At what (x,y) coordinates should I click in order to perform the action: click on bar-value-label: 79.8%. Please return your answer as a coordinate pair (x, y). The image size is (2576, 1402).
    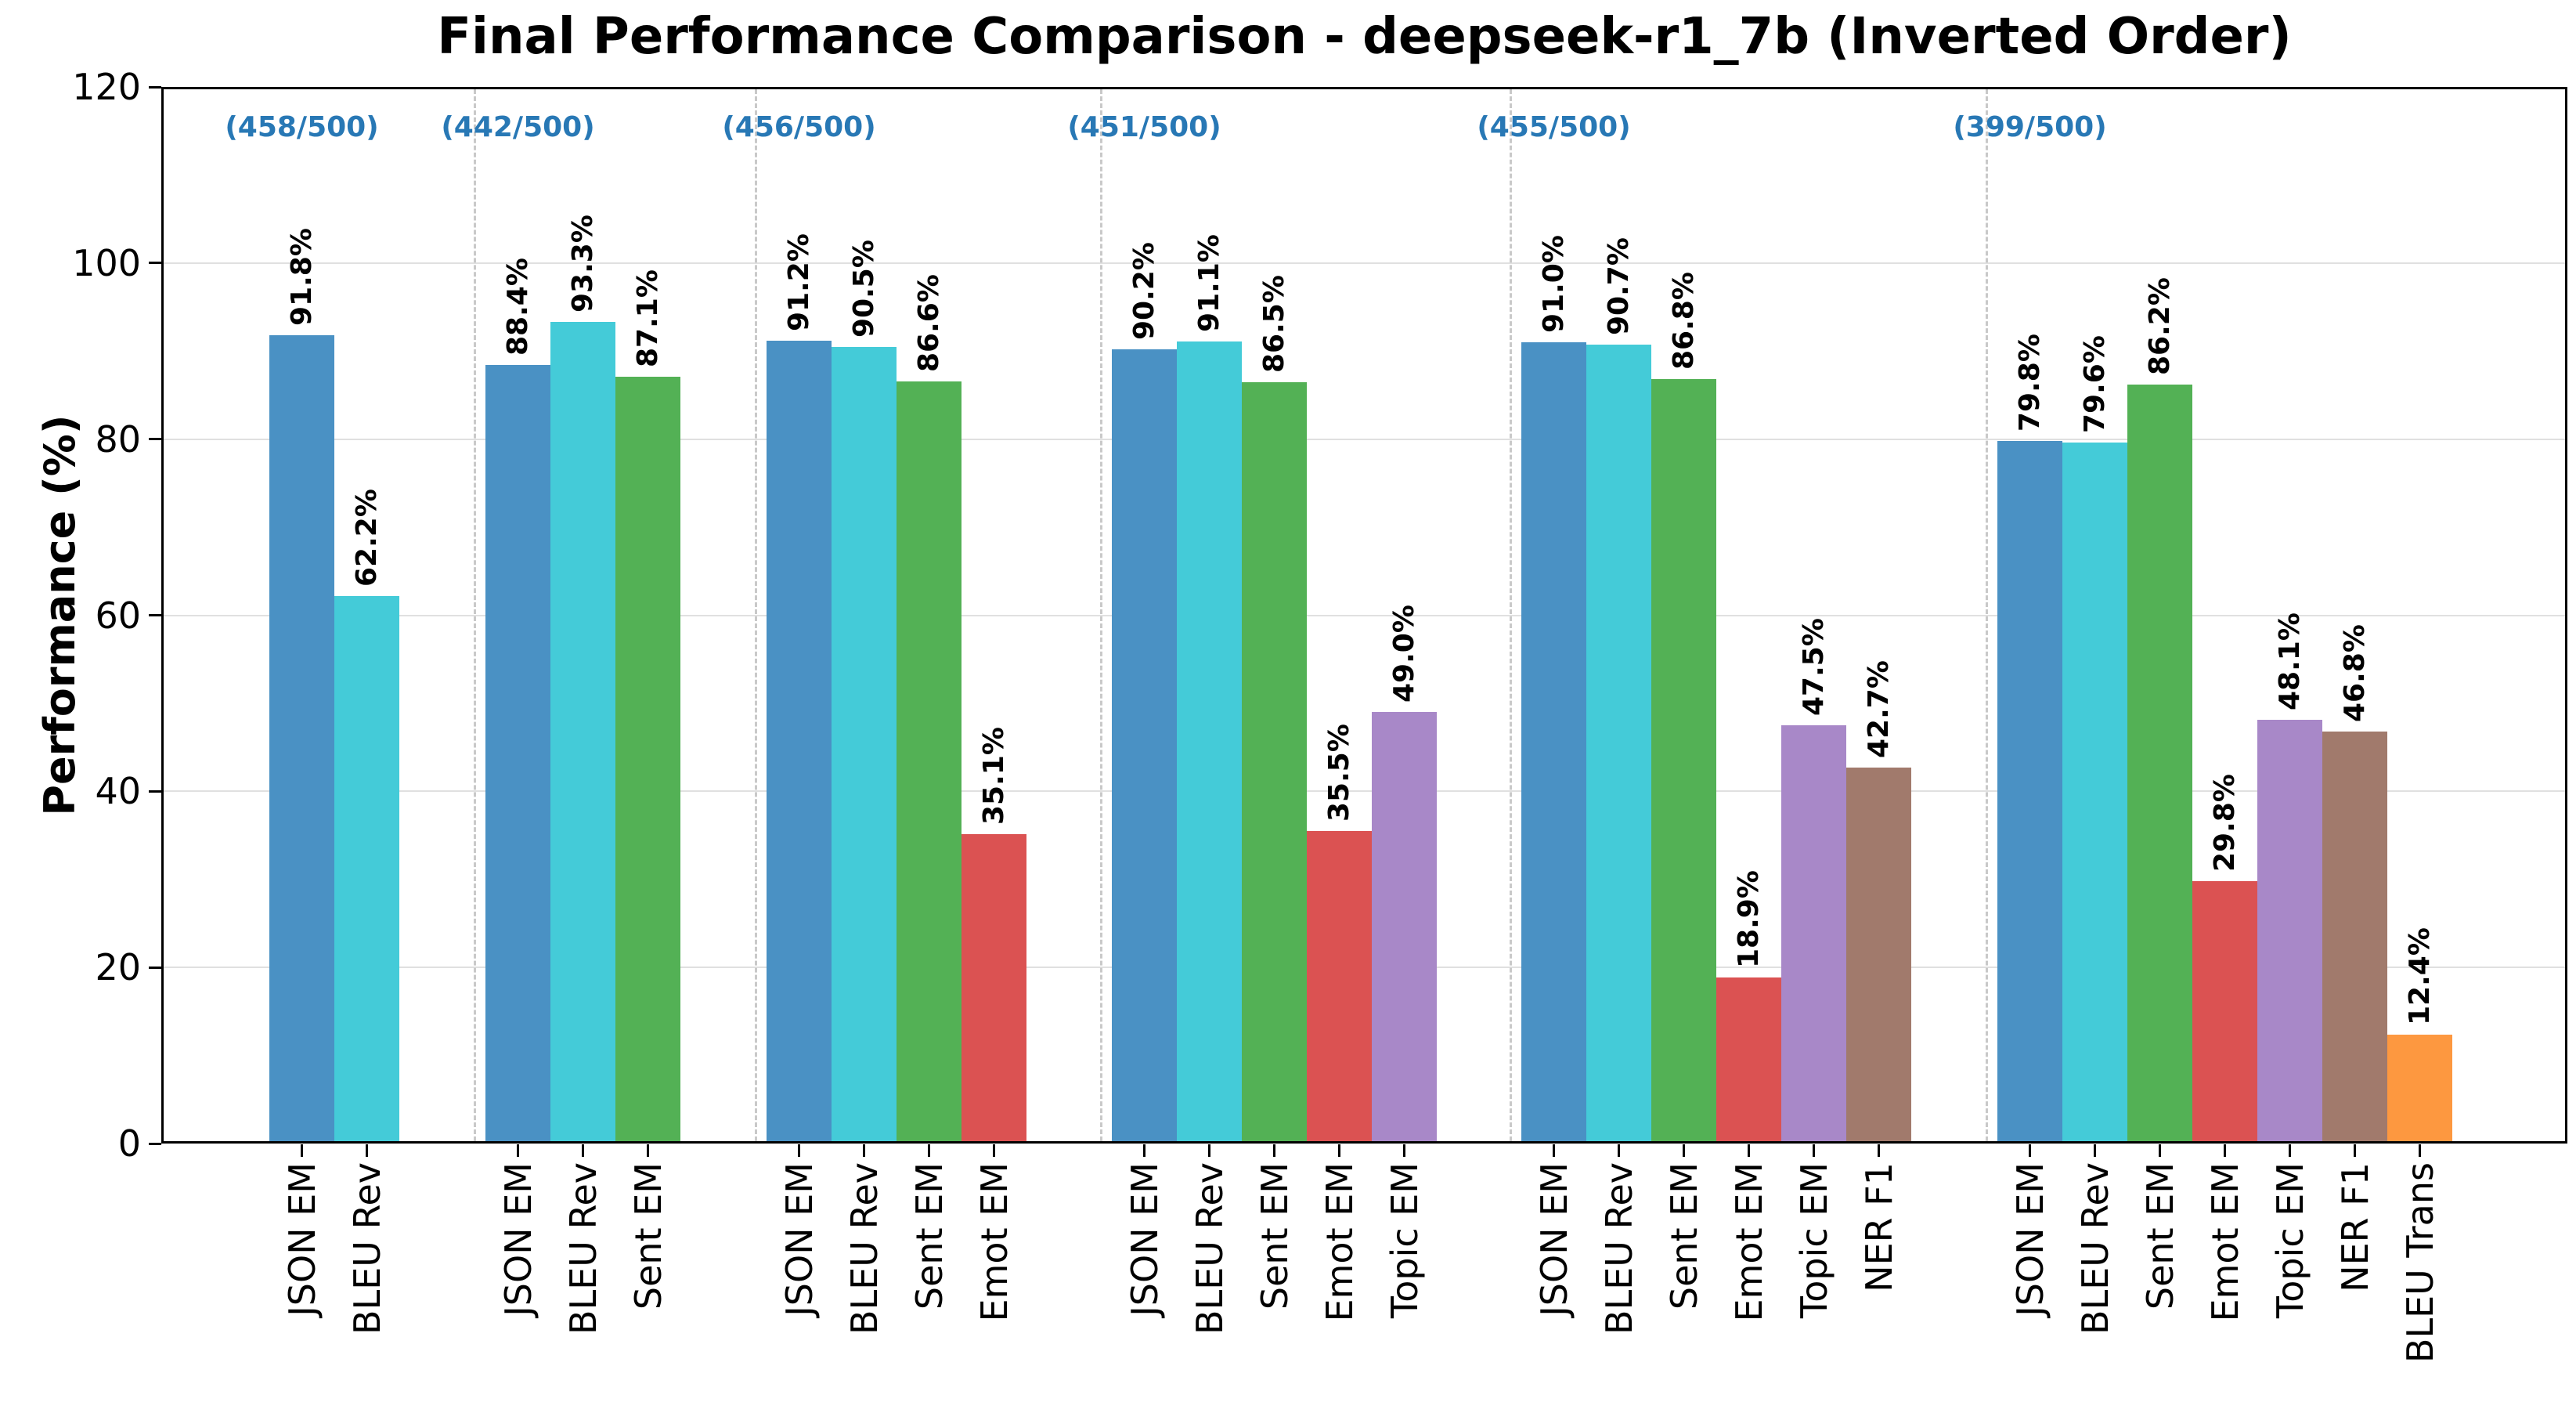
    Looking at the image, I should click on (2029, 382).